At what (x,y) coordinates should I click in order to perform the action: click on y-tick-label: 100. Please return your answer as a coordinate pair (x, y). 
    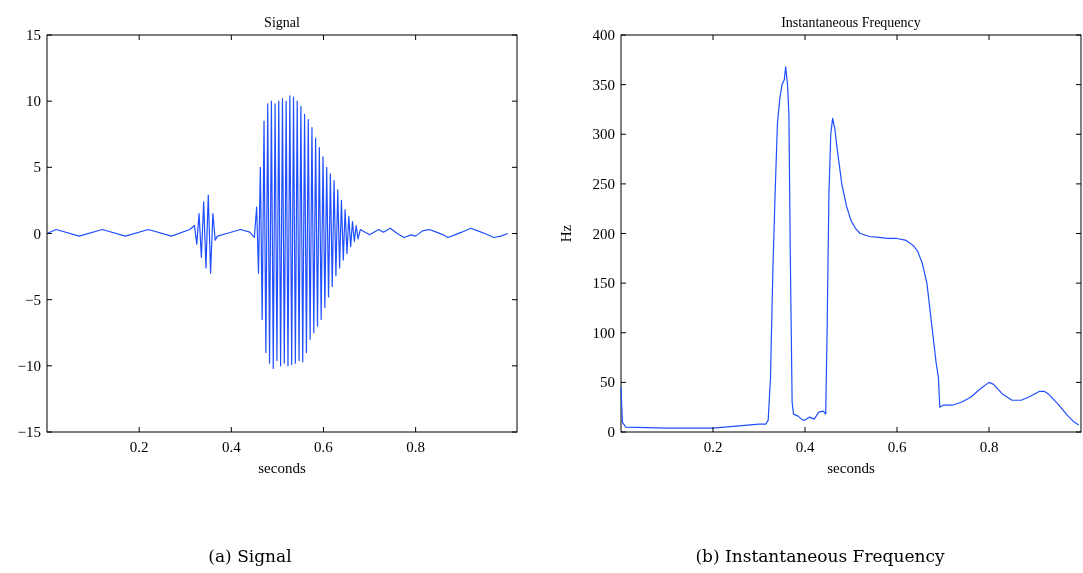
    Looking at the image, I should click on (603, 332).